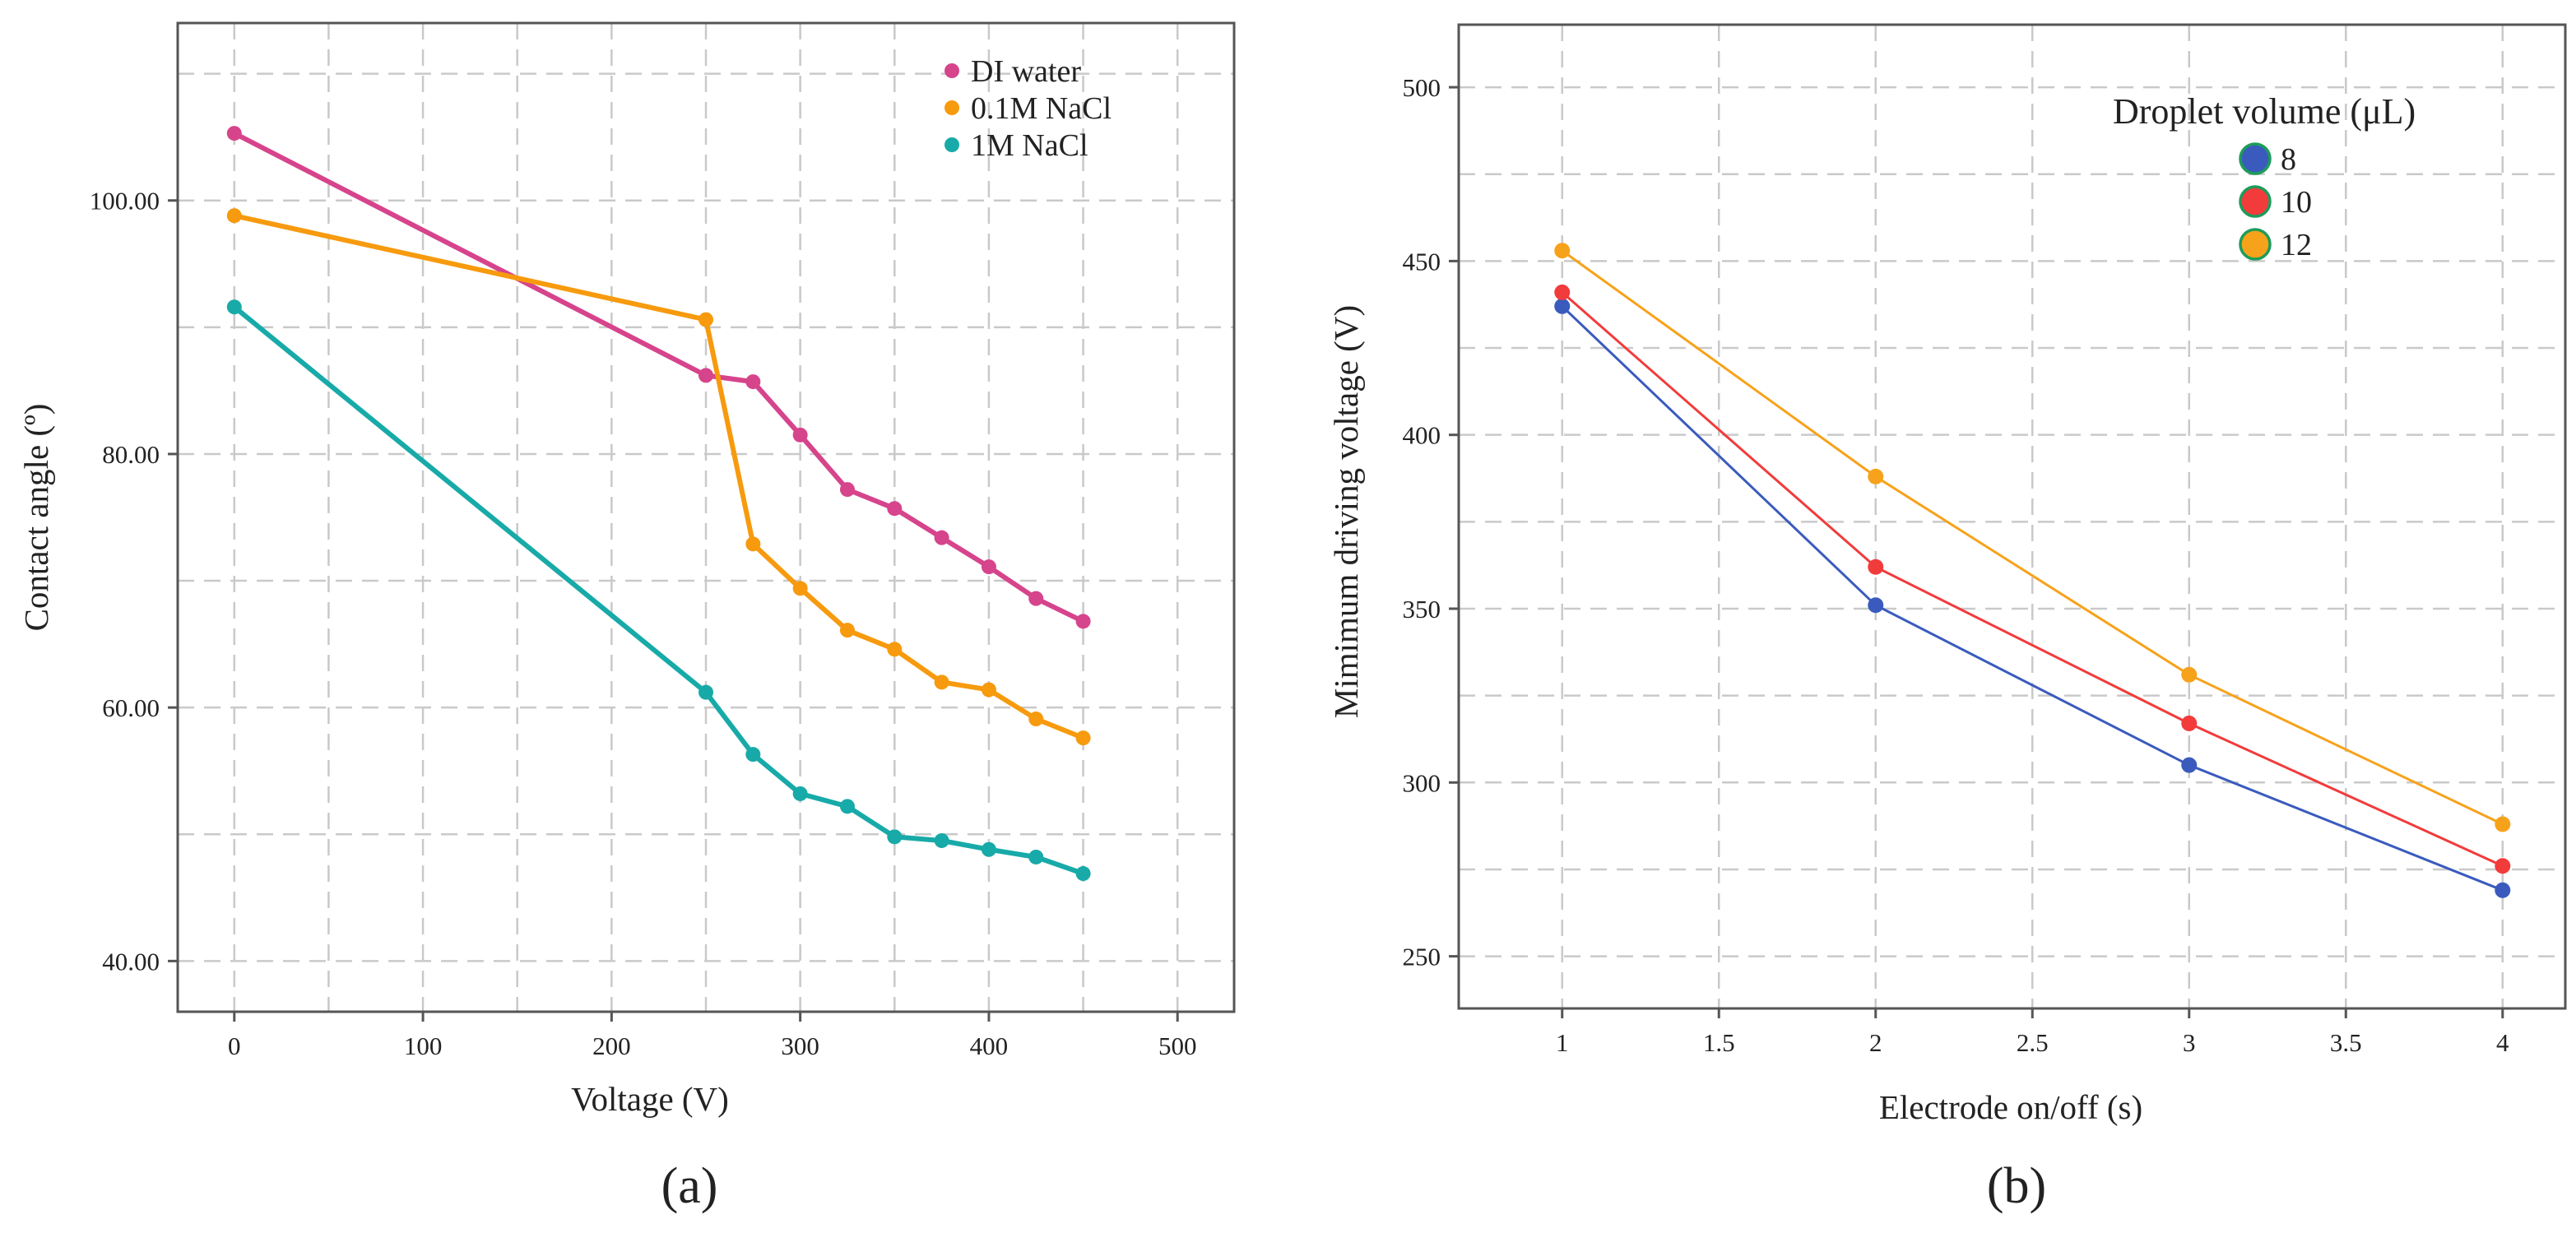  Describe the element at coordinates (1422, 609) in the screenshot. I see `y-tick-label: 350` at that location.